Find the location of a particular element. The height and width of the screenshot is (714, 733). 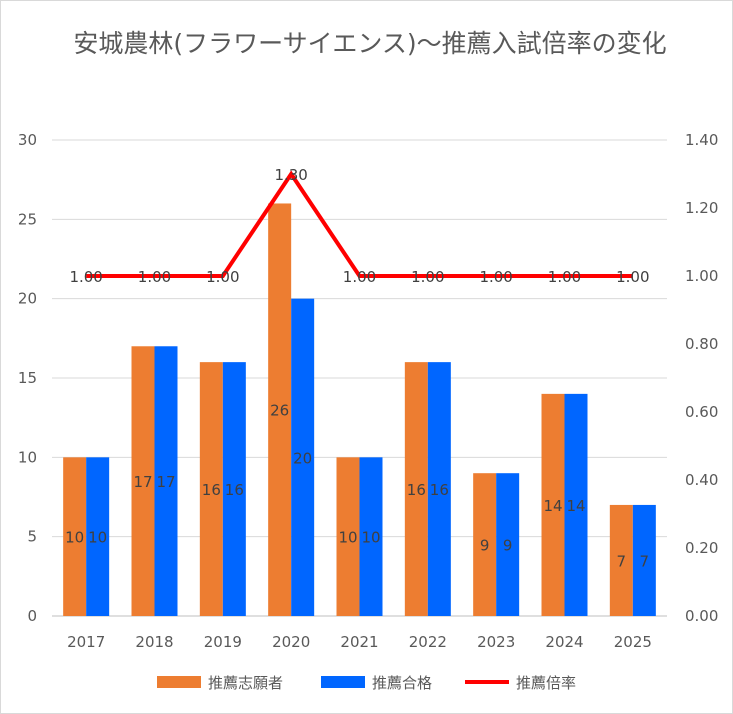

data-label-accepted: 20 is located at coordinates (302, 458).